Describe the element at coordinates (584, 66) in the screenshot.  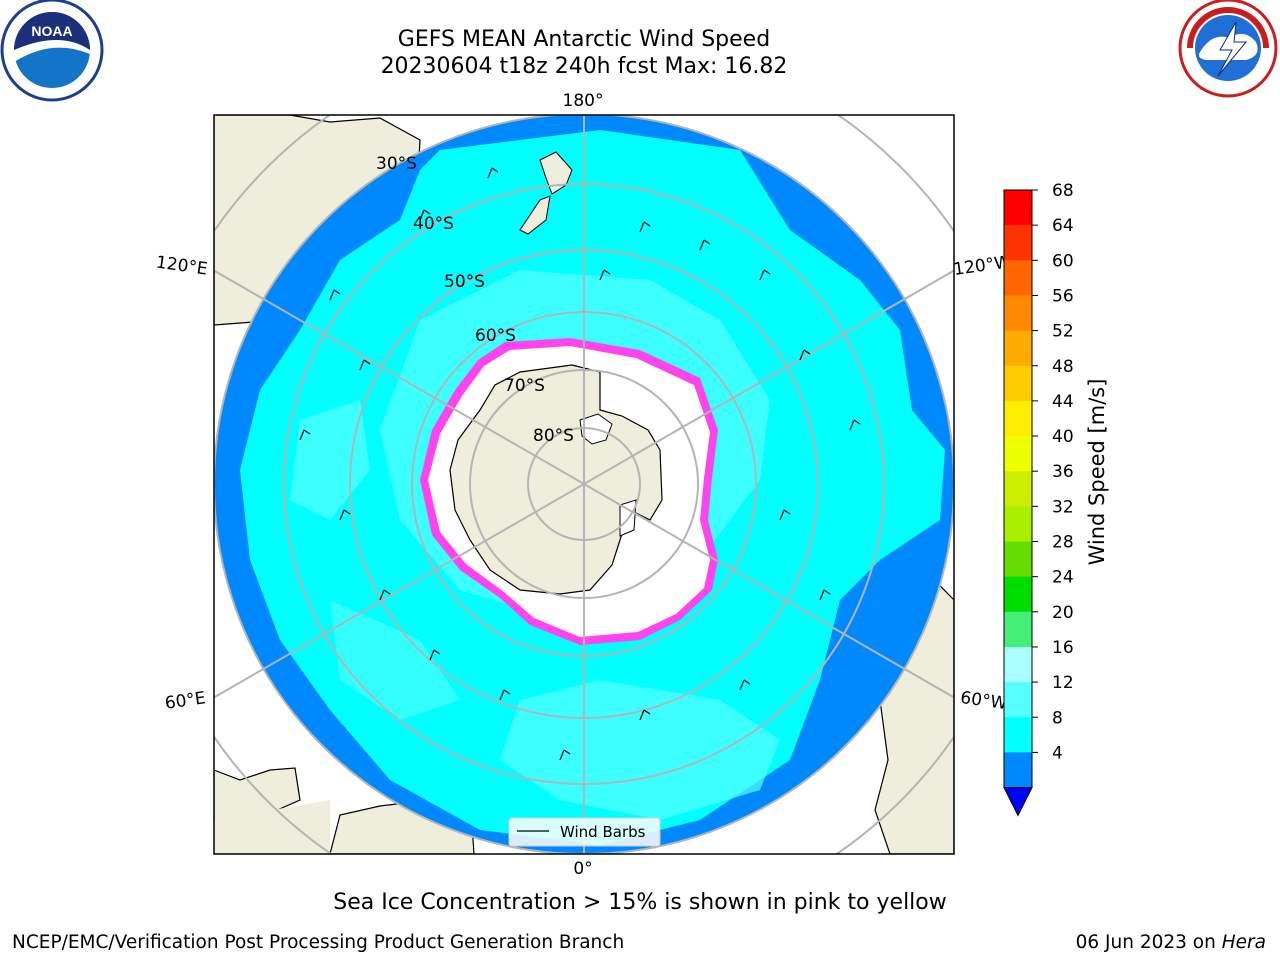
I see `chart-subtitle: 20230604 t18z 240h fcst Max: 16.82` at that location.